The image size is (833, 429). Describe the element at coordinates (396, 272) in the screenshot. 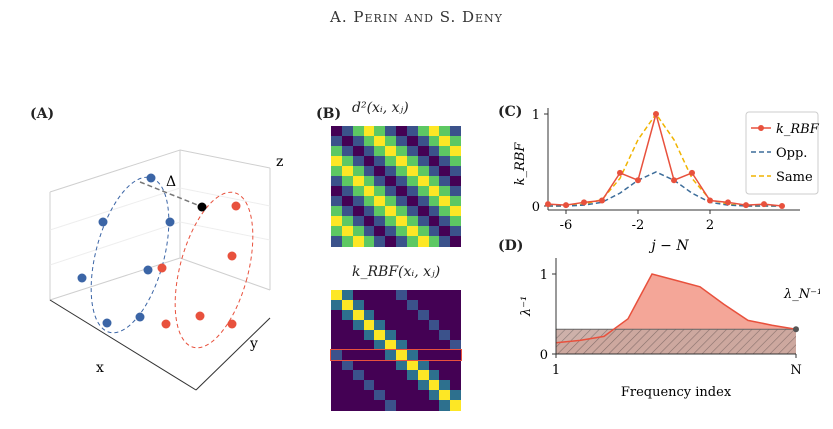

I see `panel-b-bottom-title: k_RBF(xᵢ, xⱼ)` at that location.